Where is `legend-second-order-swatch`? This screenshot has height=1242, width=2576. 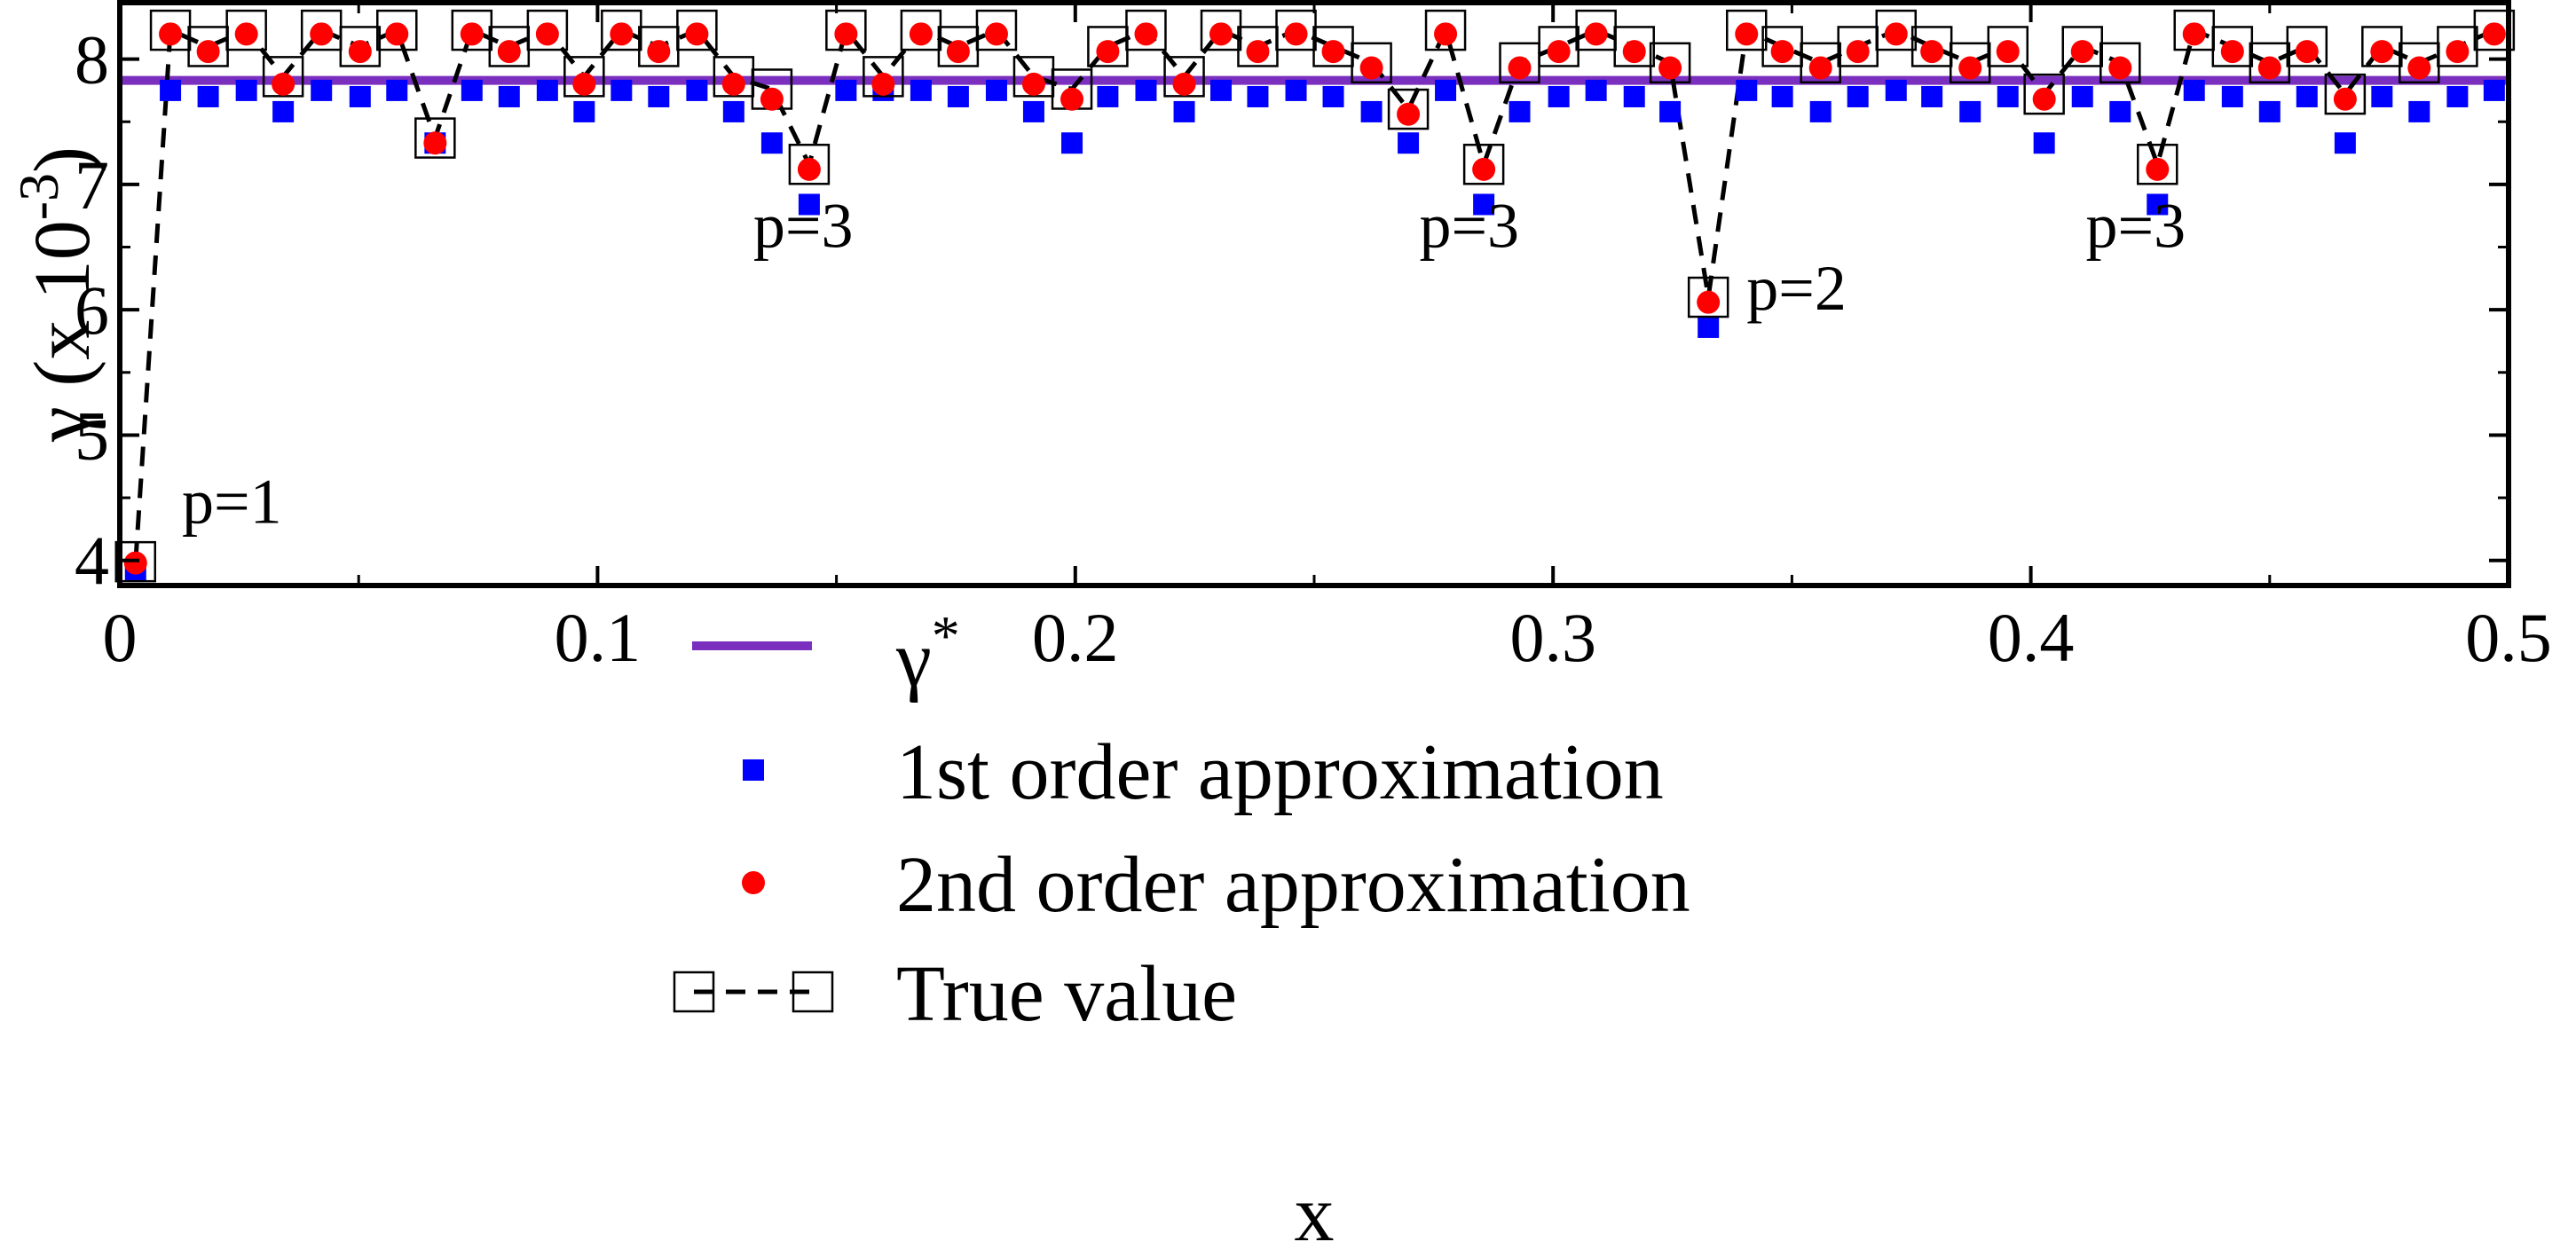 legend-second-order-swatch is located at coordinates (753, 882).